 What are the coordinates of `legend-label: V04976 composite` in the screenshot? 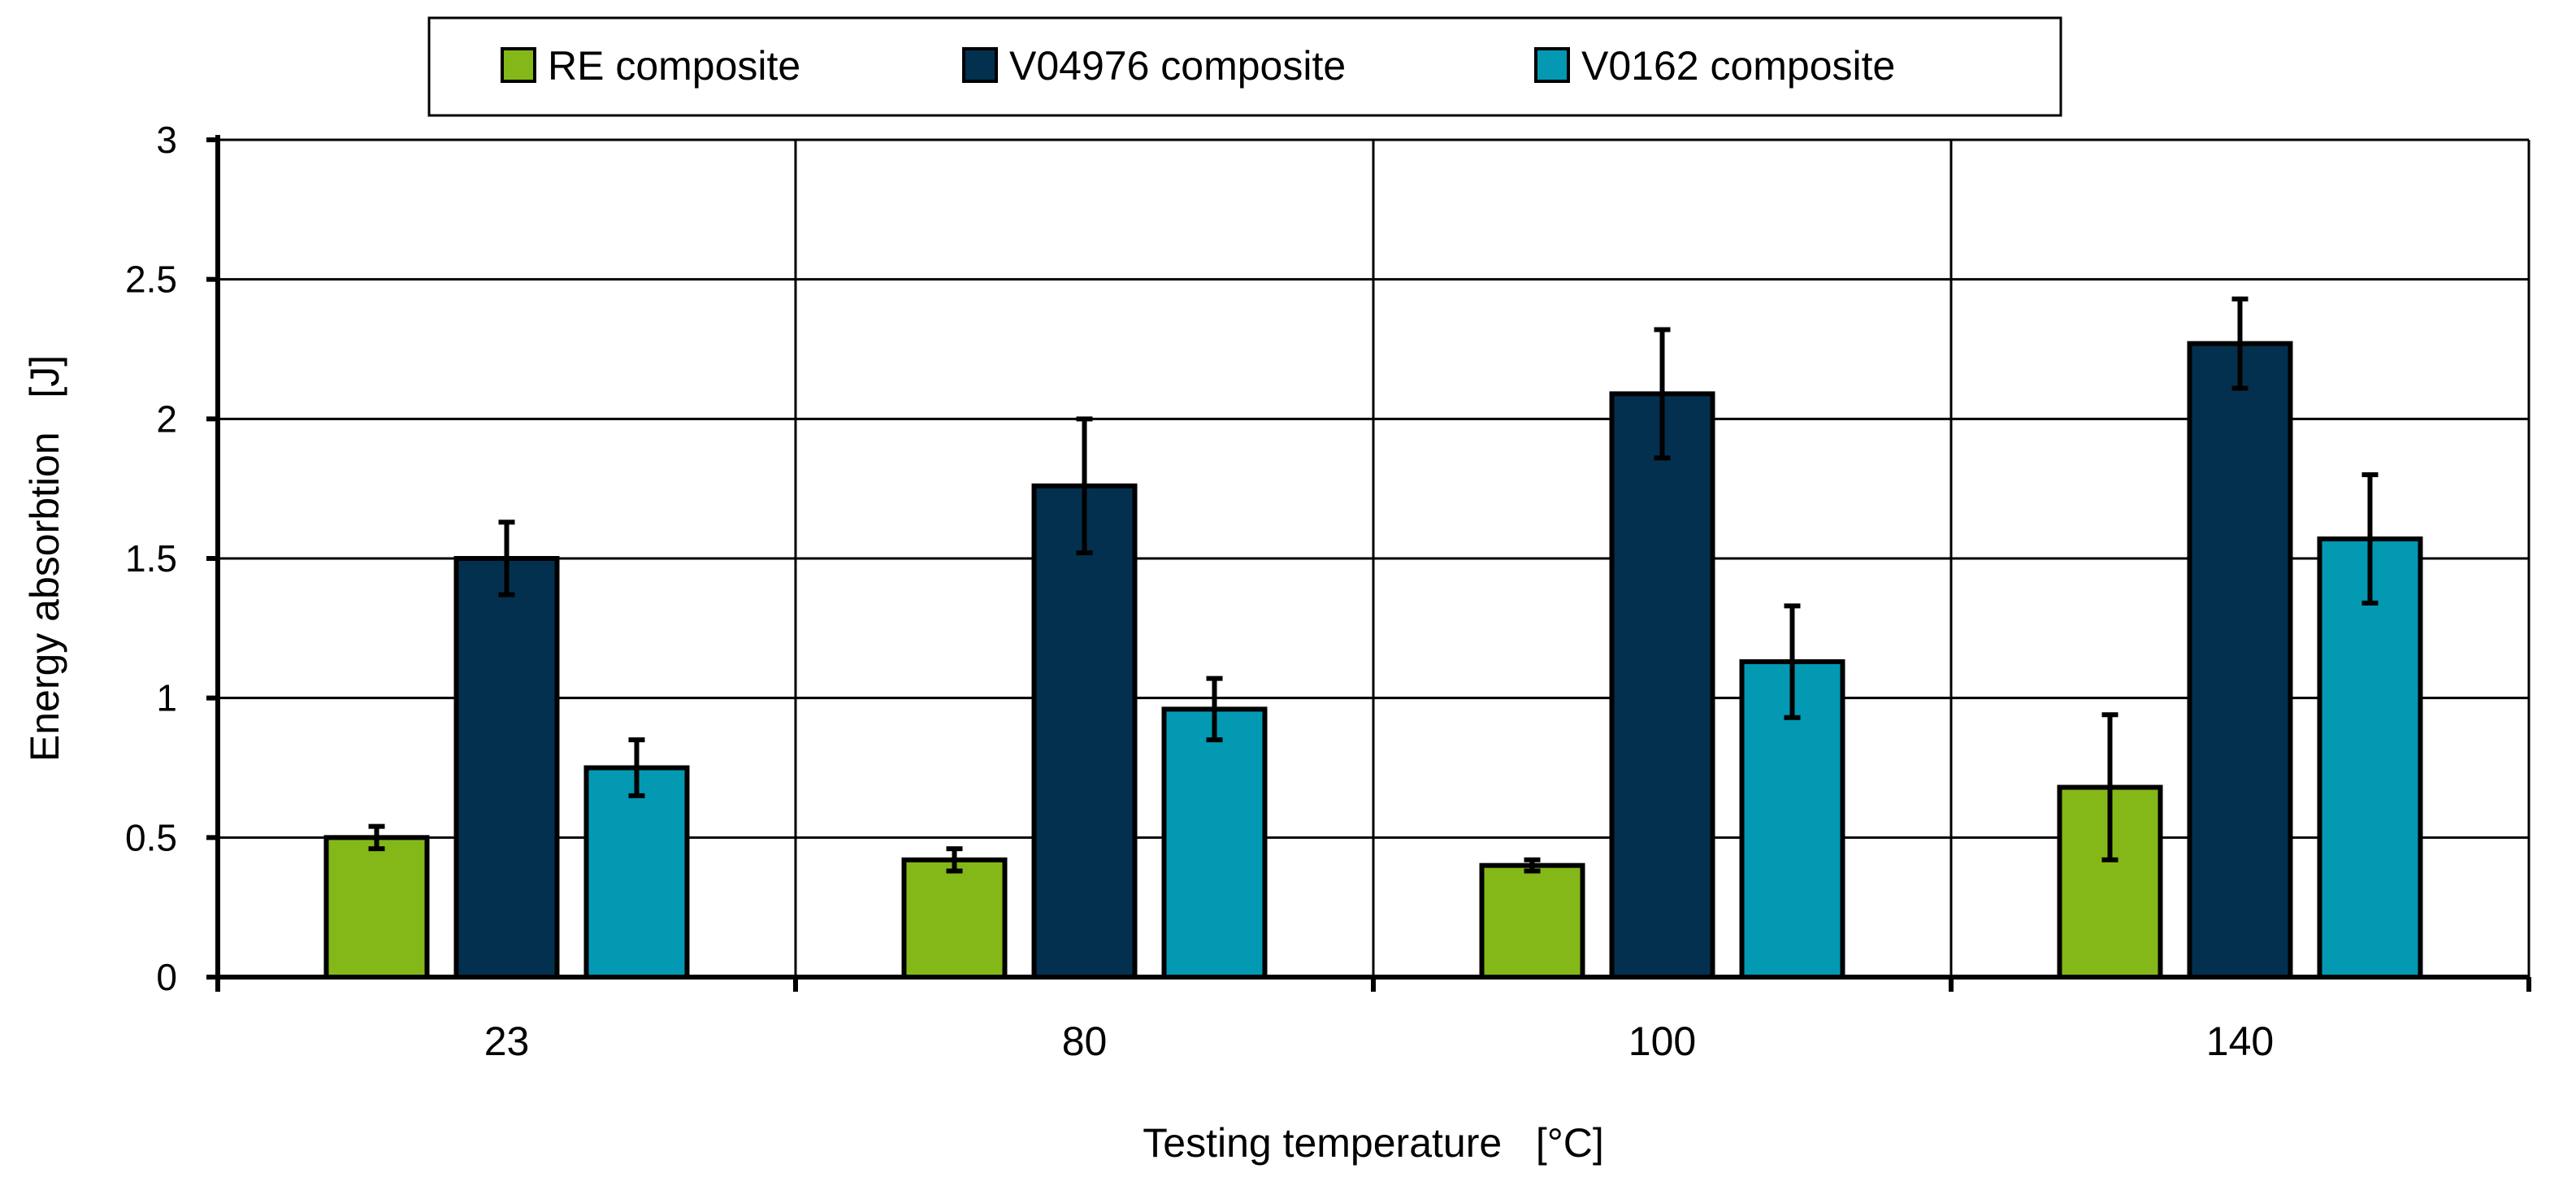 It's located at (1177, 66).